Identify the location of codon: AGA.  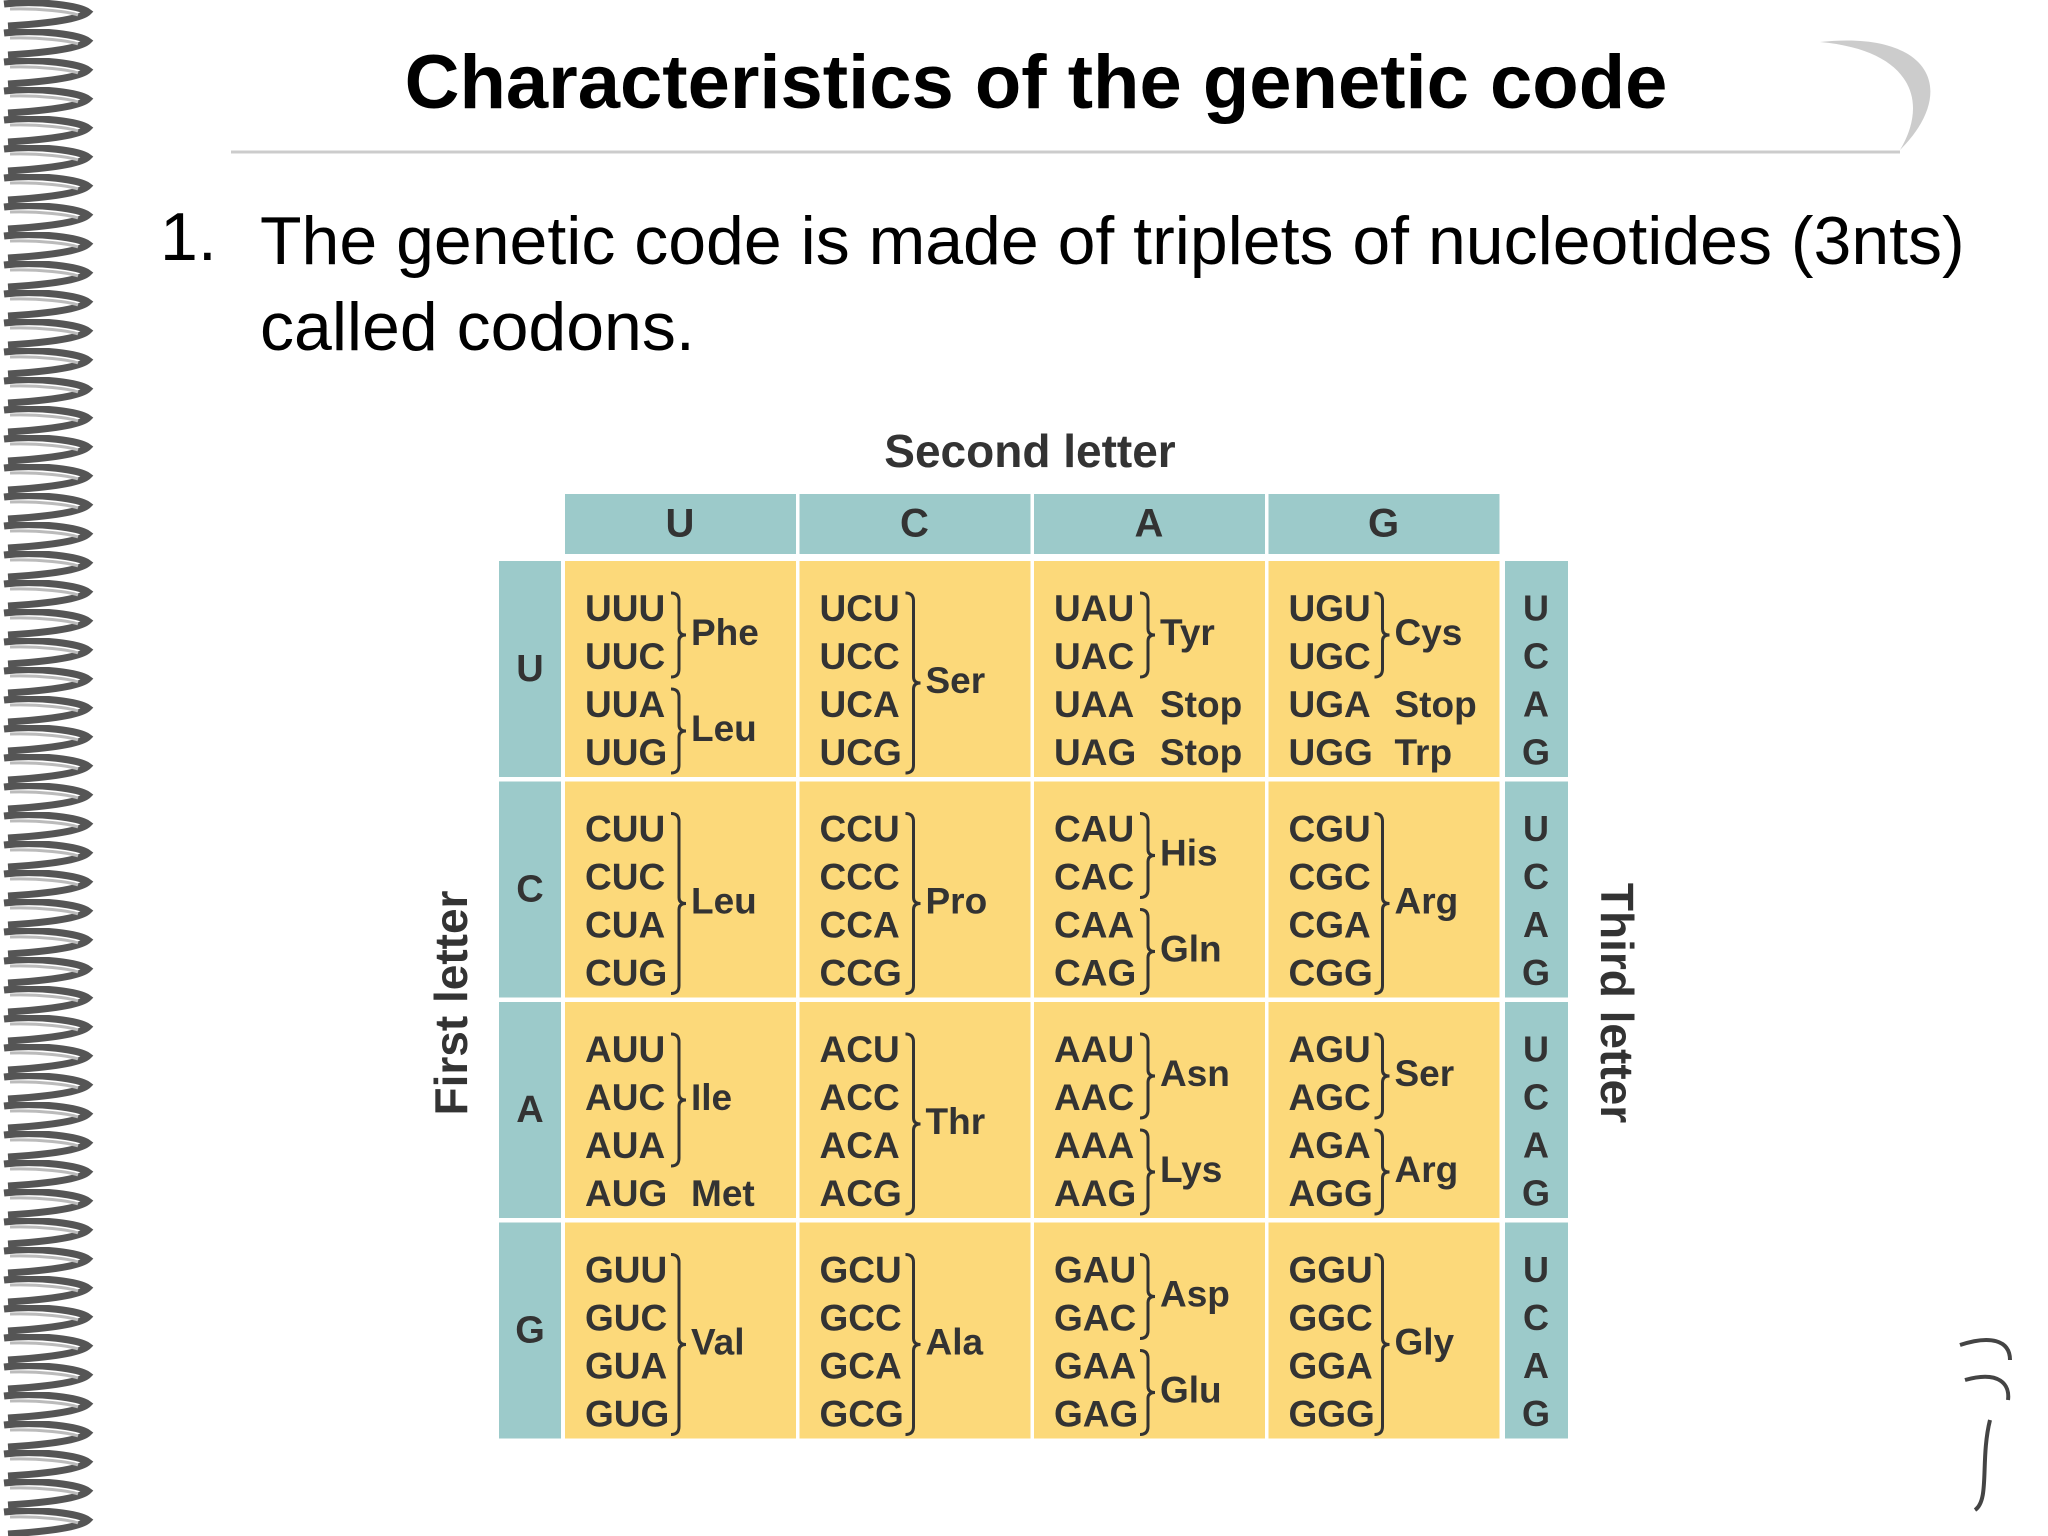
(1330, 1145).